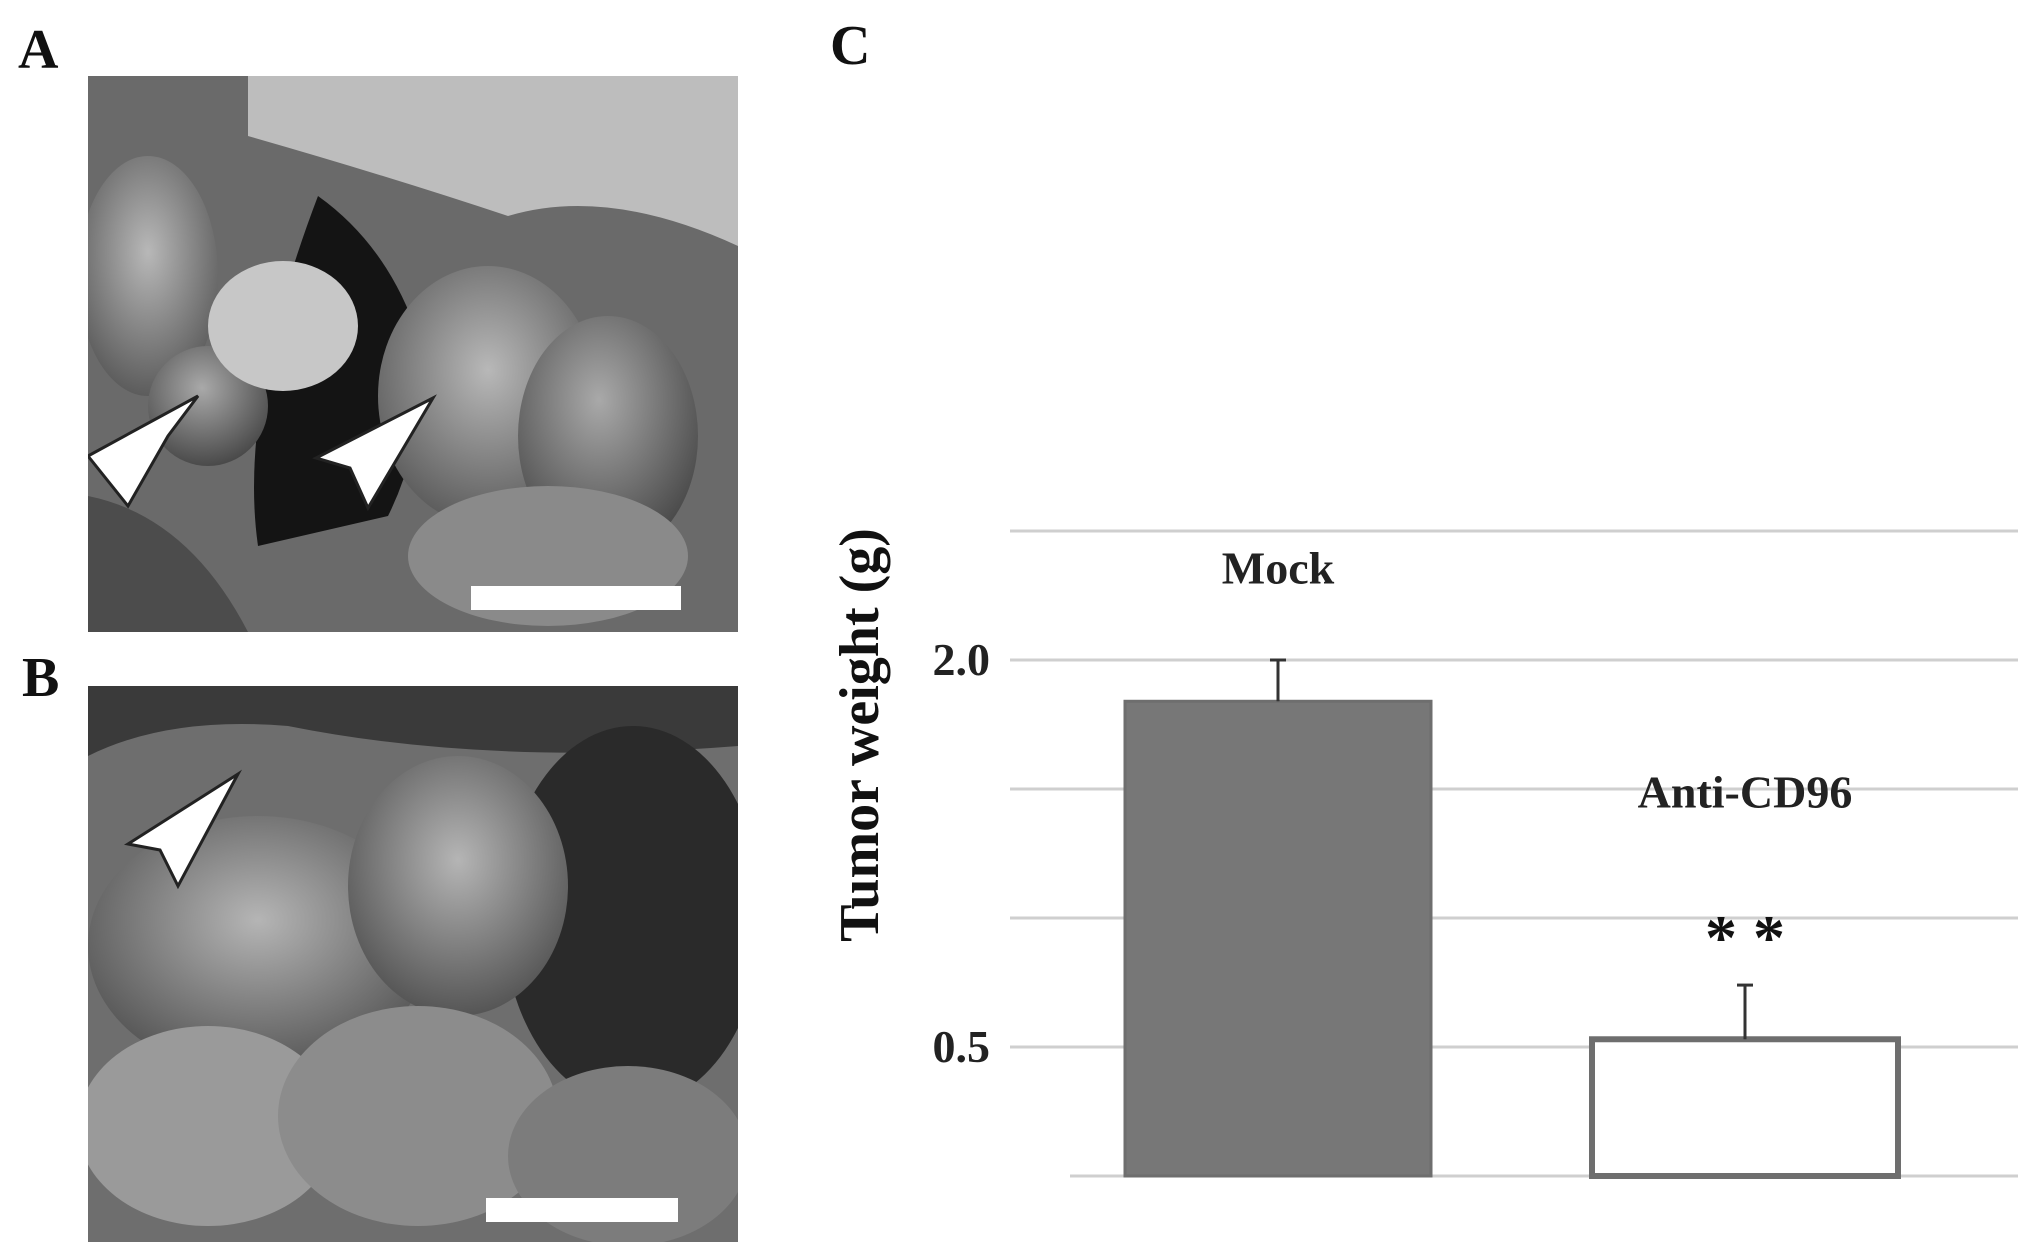 The width and height of the screenshot is (2031, 1254). I want to click on y-tick-label: 0.5, so click(962, 1046).